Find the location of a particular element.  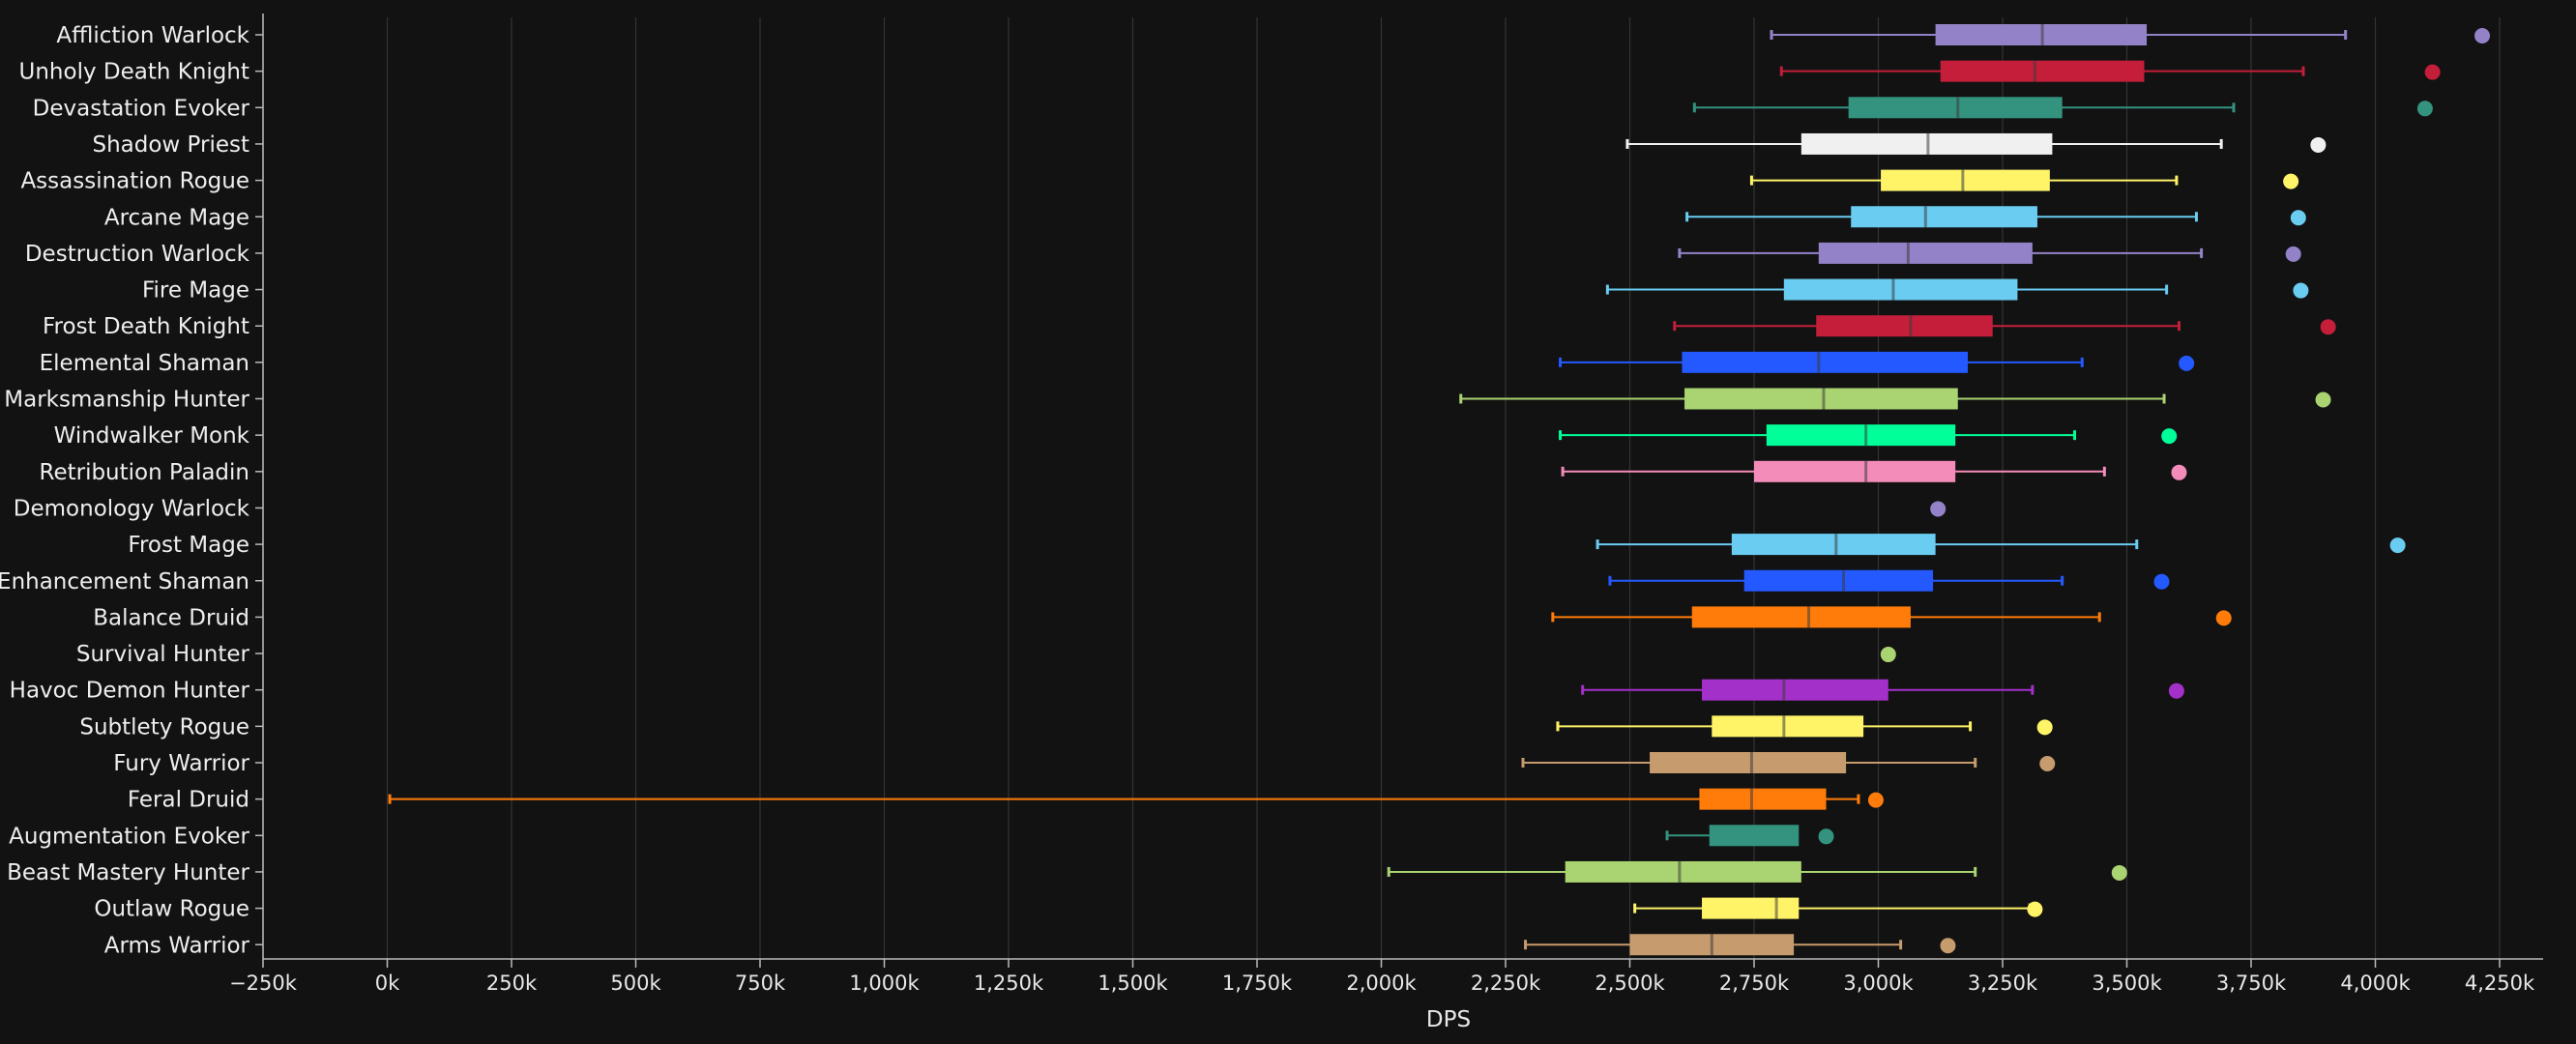

x-tick-label: 250k is located at coordinates (512, 984).